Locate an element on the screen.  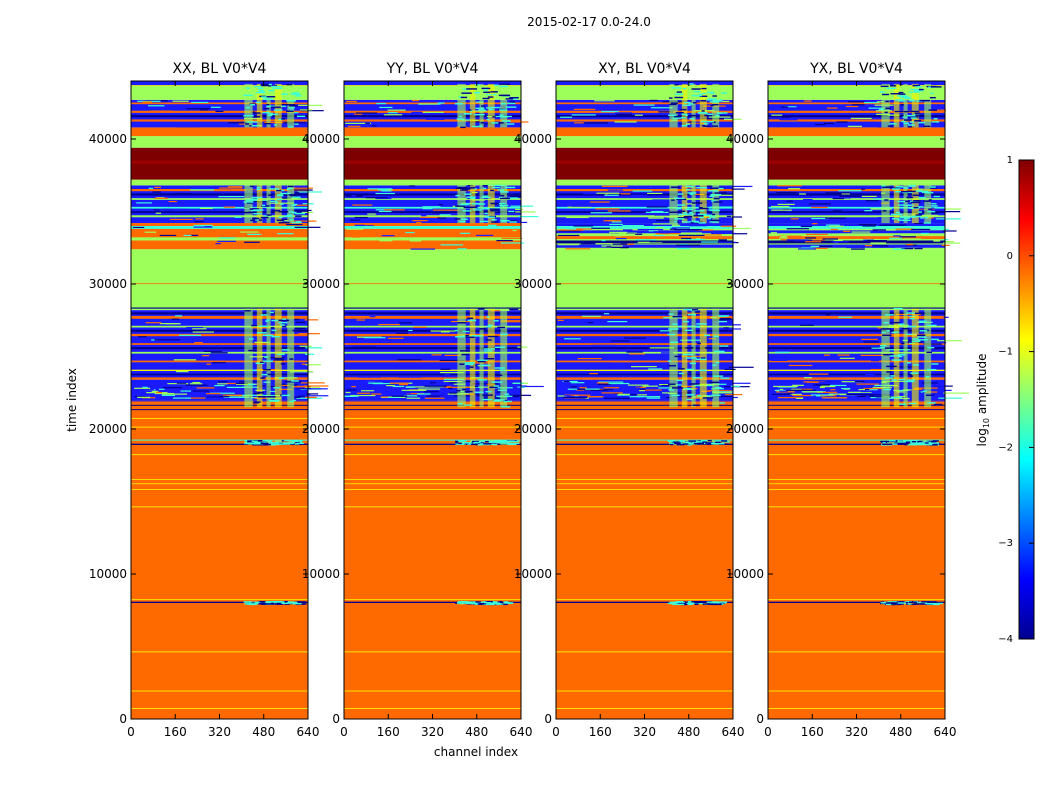
y-tick-label: 40000 is located at coordinates (108, 139).